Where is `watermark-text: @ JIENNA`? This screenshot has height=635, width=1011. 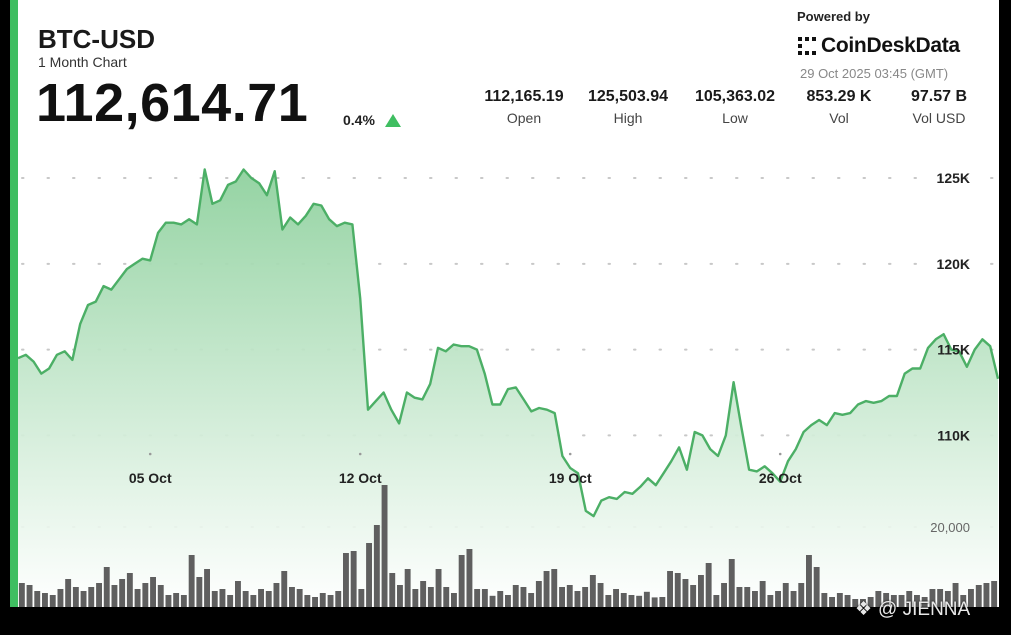 watermark-text: @ JIENNA is located at coordinates (924, 609).